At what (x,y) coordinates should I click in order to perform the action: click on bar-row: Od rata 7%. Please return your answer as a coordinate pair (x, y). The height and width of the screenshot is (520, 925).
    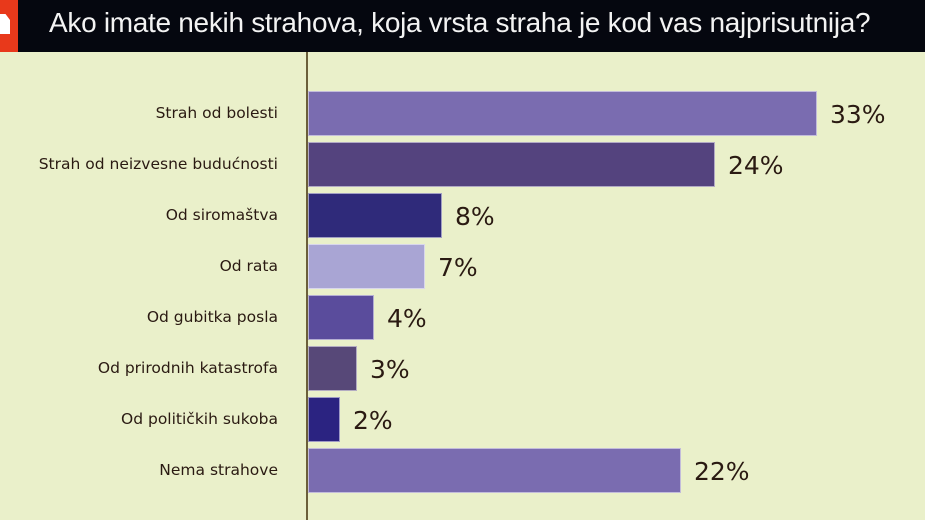
    Looking at the image, I should click on (462, 266).